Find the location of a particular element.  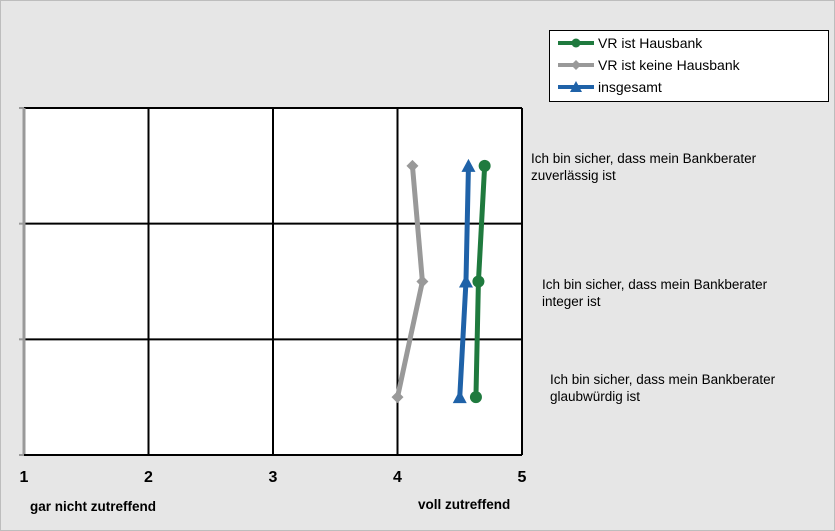

legend-item-vr-keine-hausbank: VR ist keine Hausbank is located at coordinates (648, 65).